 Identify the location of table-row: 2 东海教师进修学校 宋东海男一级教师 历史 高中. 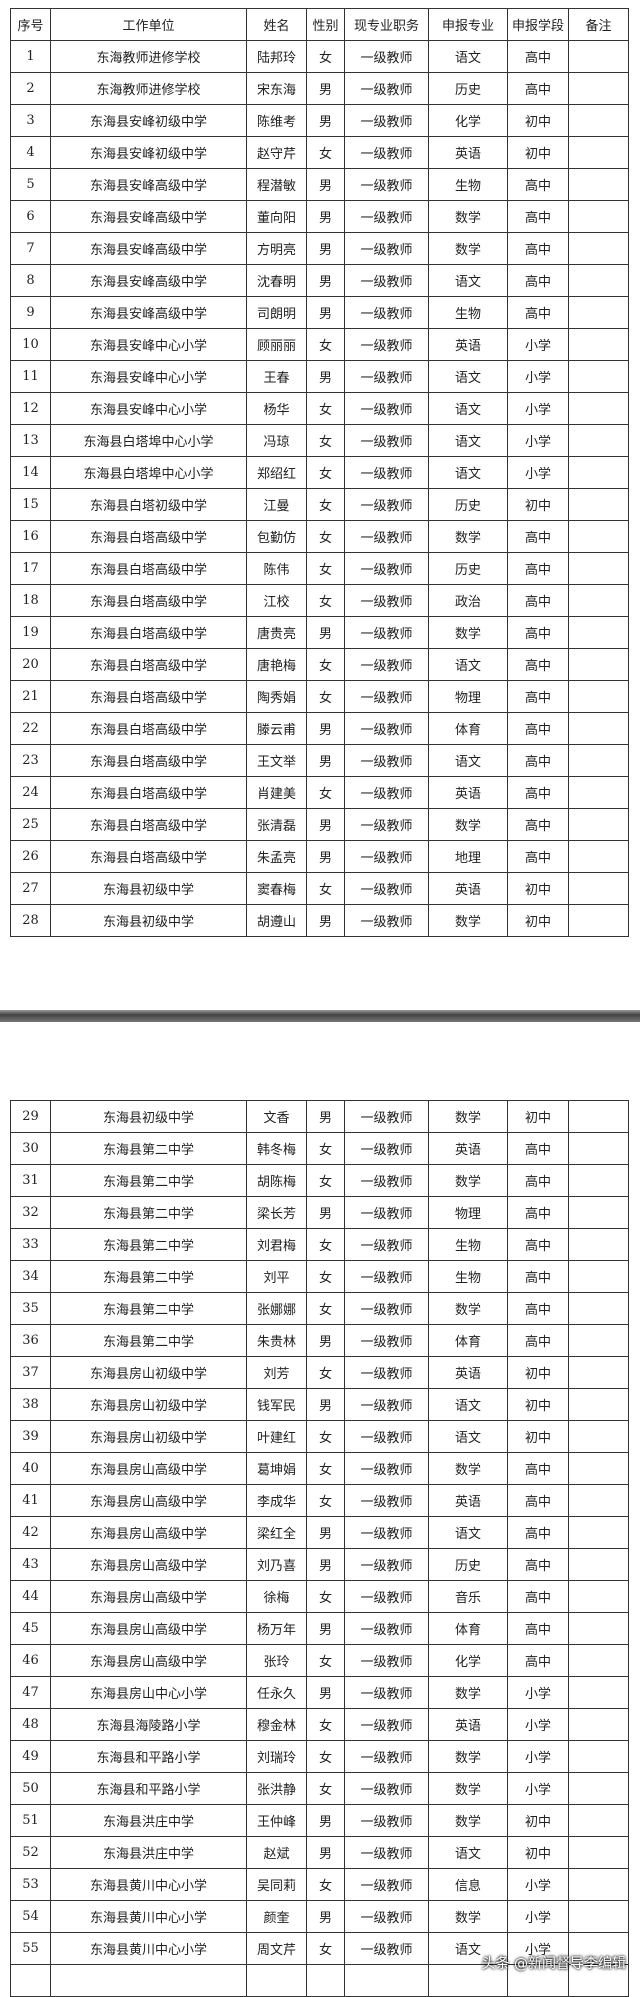
(319, 88).